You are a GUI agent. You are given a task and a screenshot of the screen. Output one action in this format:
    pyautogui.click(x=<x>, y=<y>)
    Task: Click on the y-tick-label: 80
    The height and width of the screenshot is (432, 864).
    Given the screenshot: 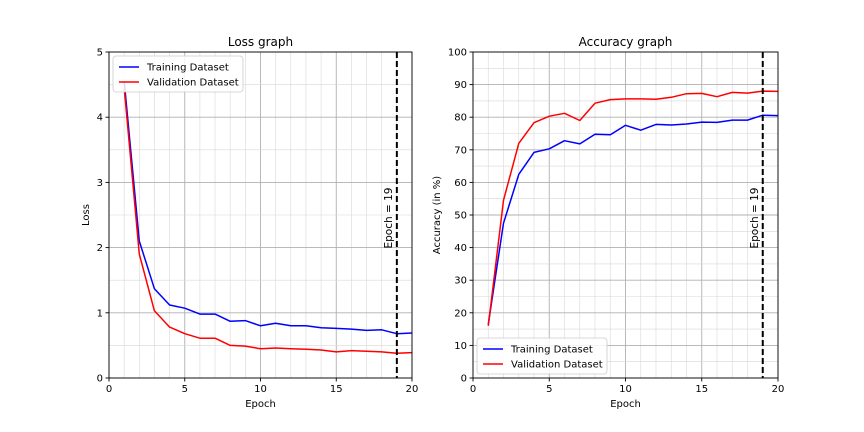 What is the action you would take?
    pyautogui.click(x=460, y=118)
    